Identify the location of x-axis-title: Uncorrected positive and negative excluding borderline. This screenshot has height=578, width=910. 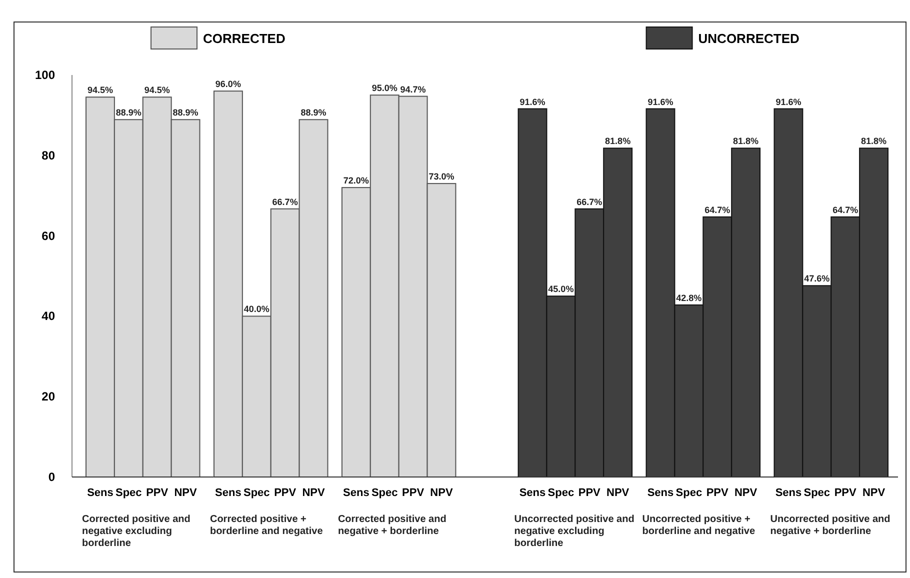
(574, 531).